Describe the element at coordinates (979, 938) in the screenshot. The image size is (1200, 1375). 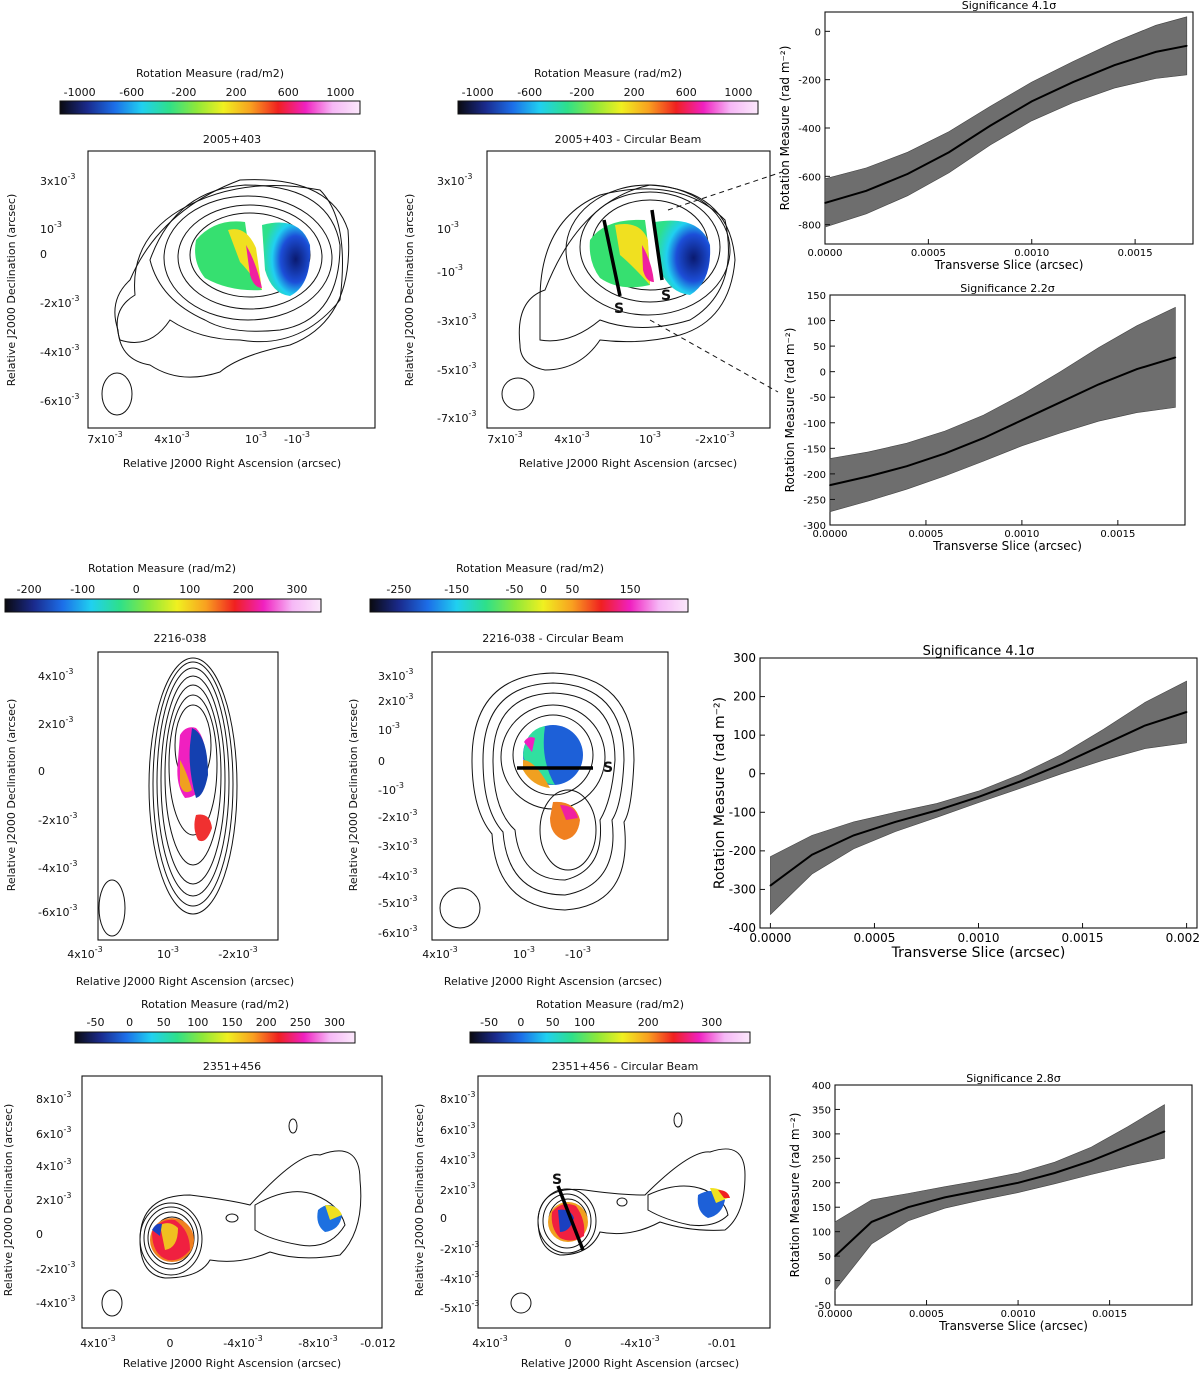
I see `x-tick-label: 0.0010` at that location.